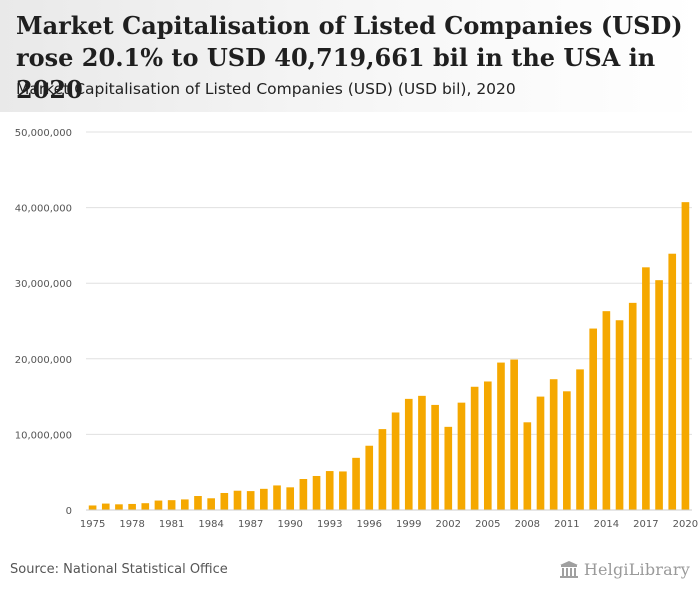 The image size is (700, 596). Describe the element at coordinates (487, 445) in the screenshot. I see `bar-2005` at that location.